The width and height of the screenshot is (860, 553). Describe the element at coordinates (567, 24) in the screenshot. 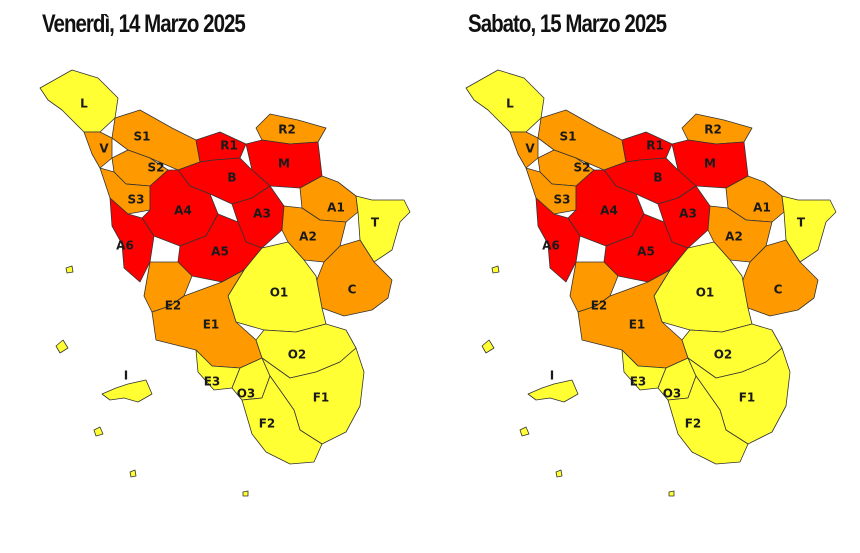

I see `map-title-saturday: Sabato, 15 Marzo 2025` at that location.